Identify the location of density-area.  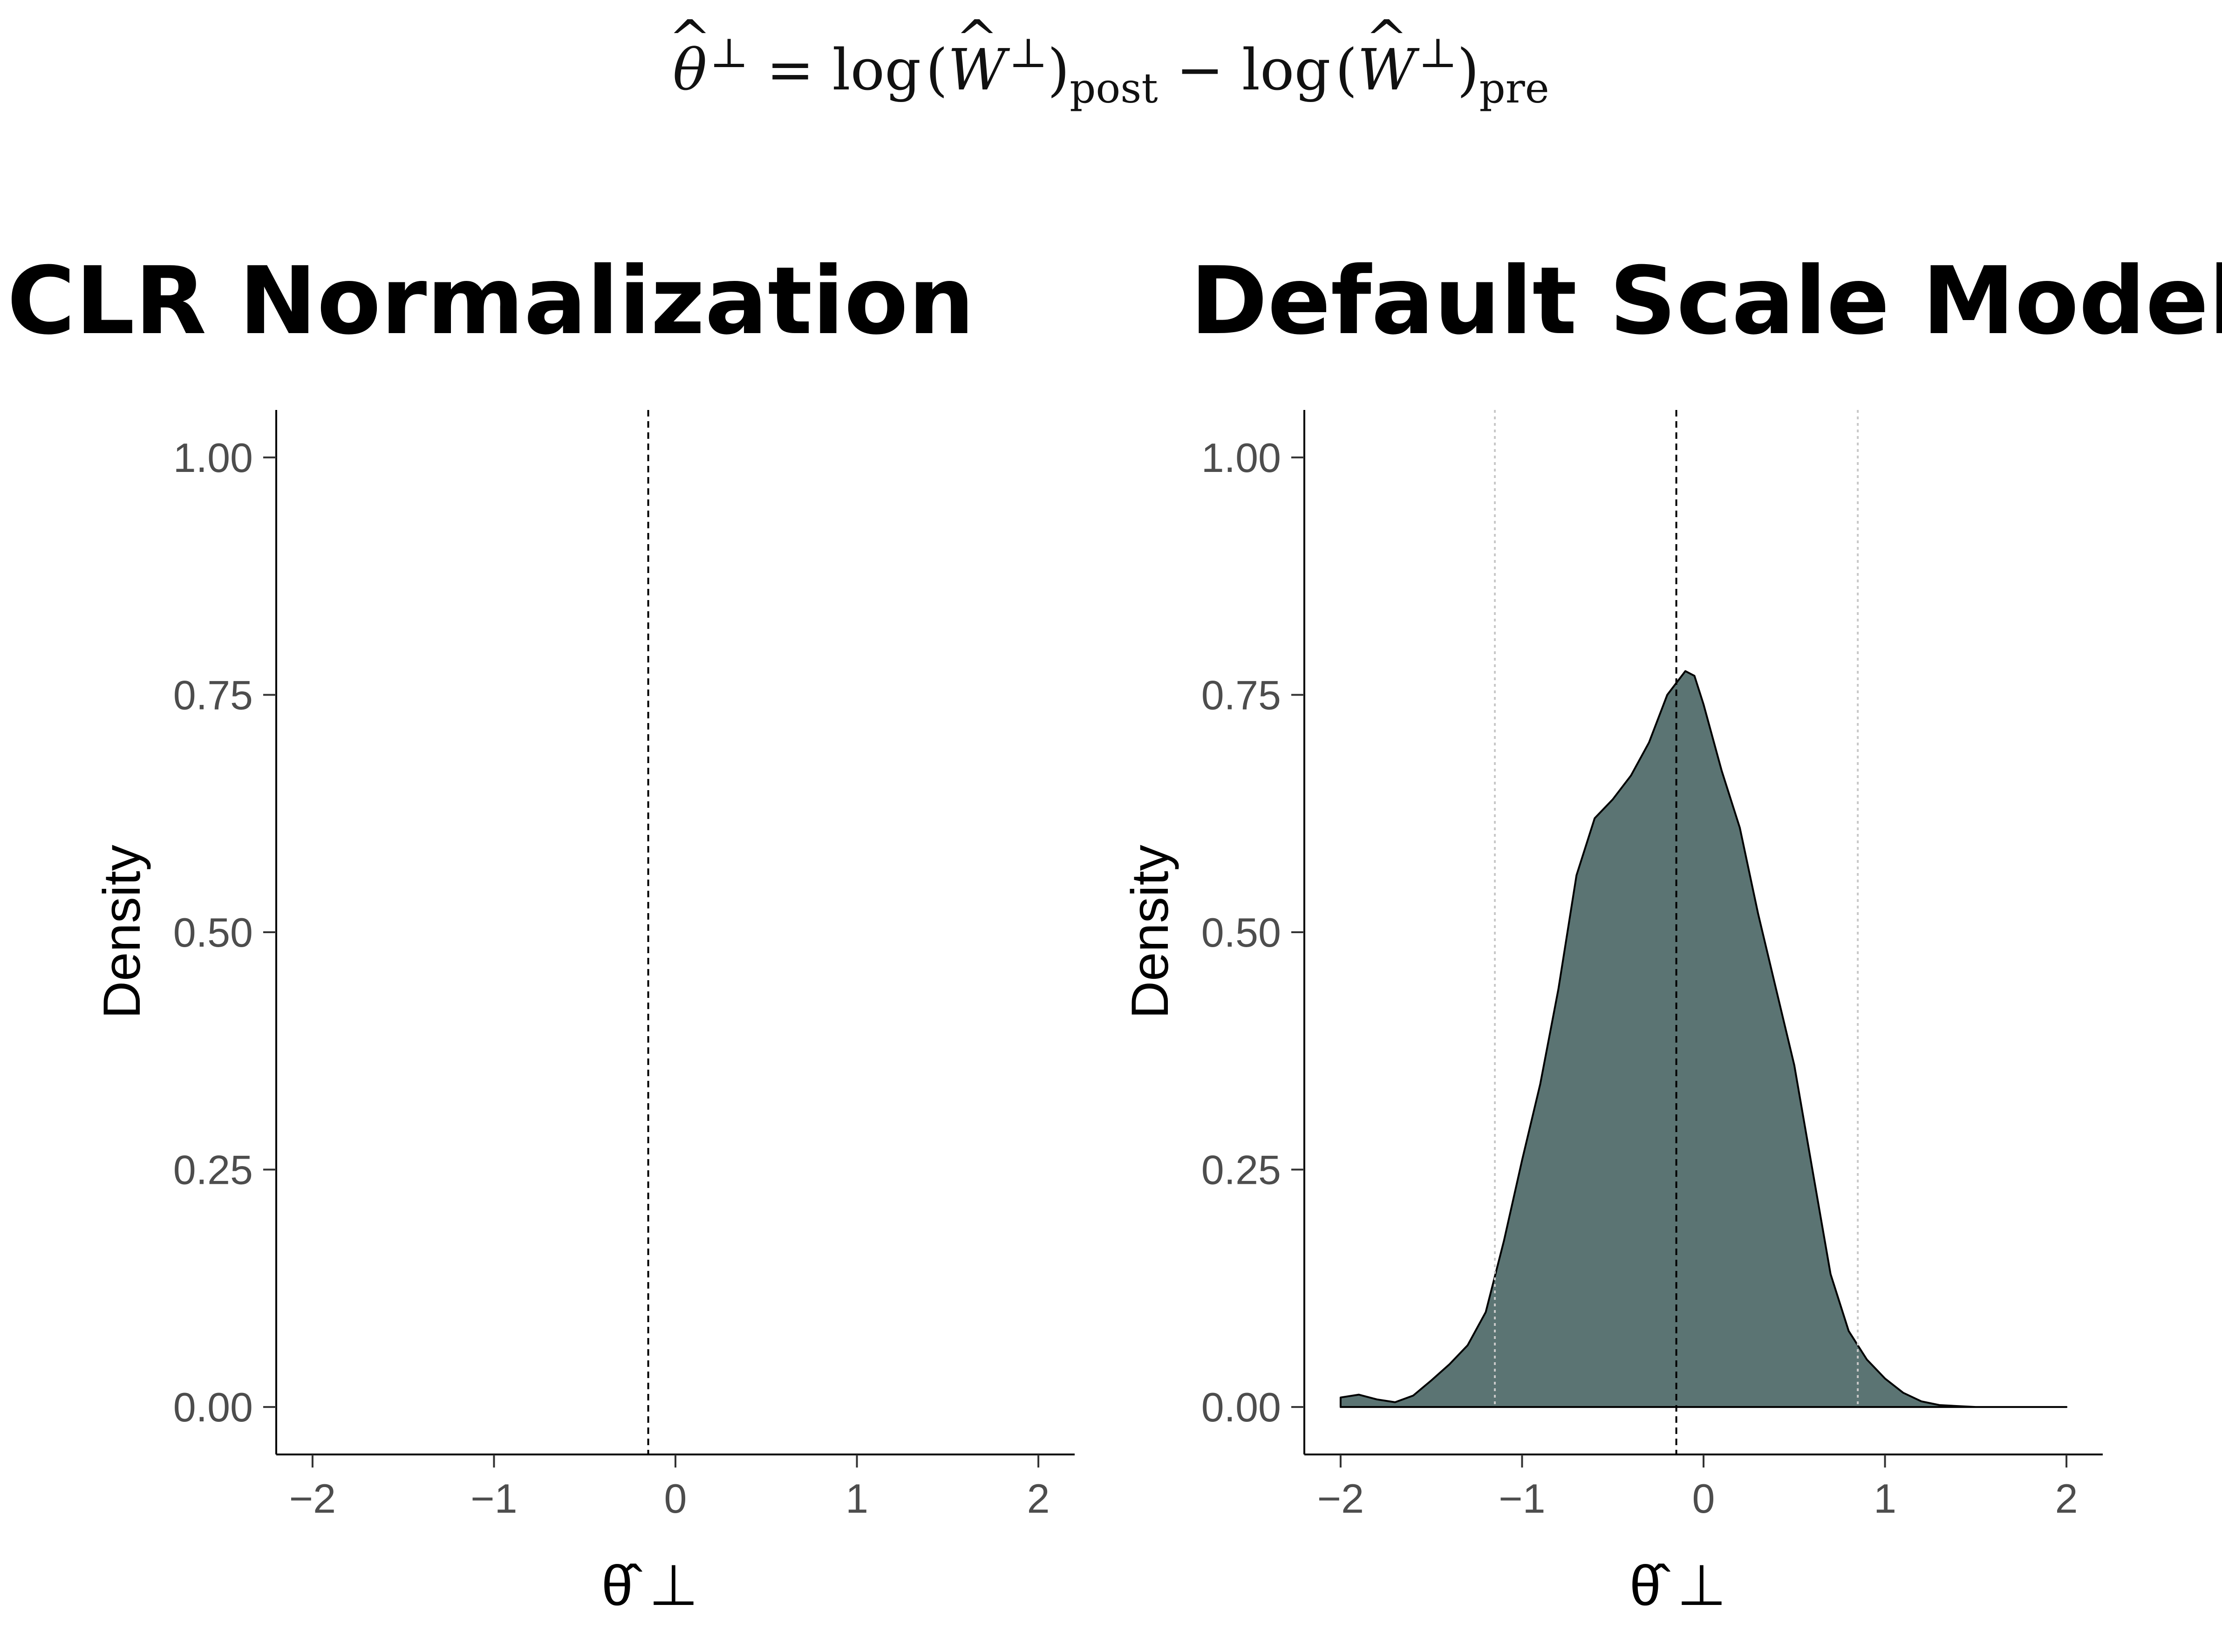
(1703, 1039).